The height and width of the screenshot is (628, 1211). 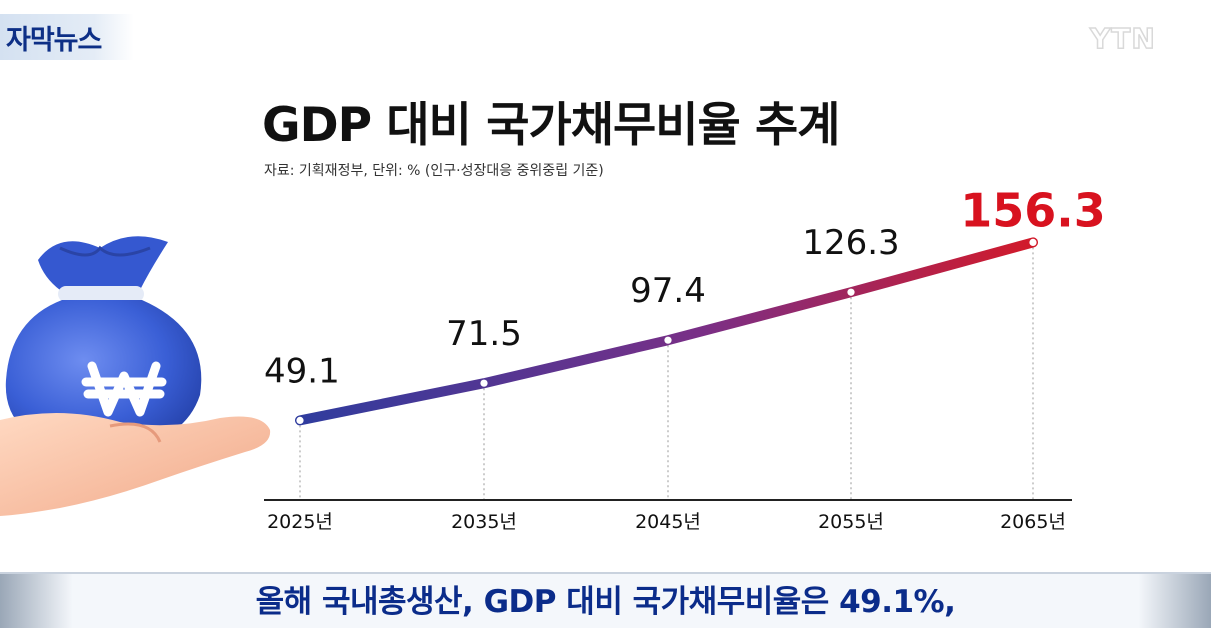 I want to click on caption-bar, so click(x=605, y=600).